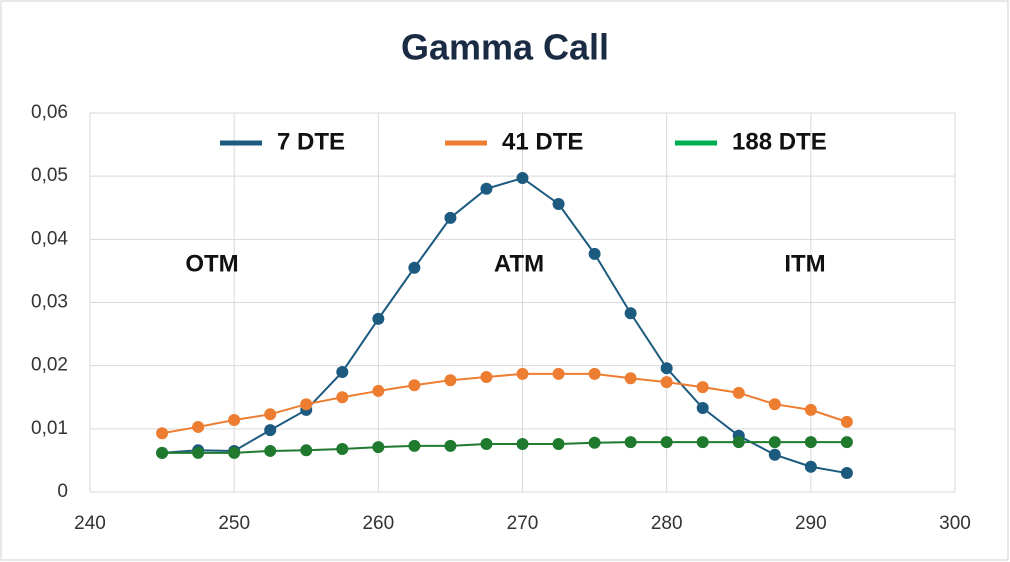 Image resolution: width=1010 pixels, height=562 pixels. Describe the element at coordinates (542, 141) in the screenshot. I see `legend-label: 41 DTE` at that location.